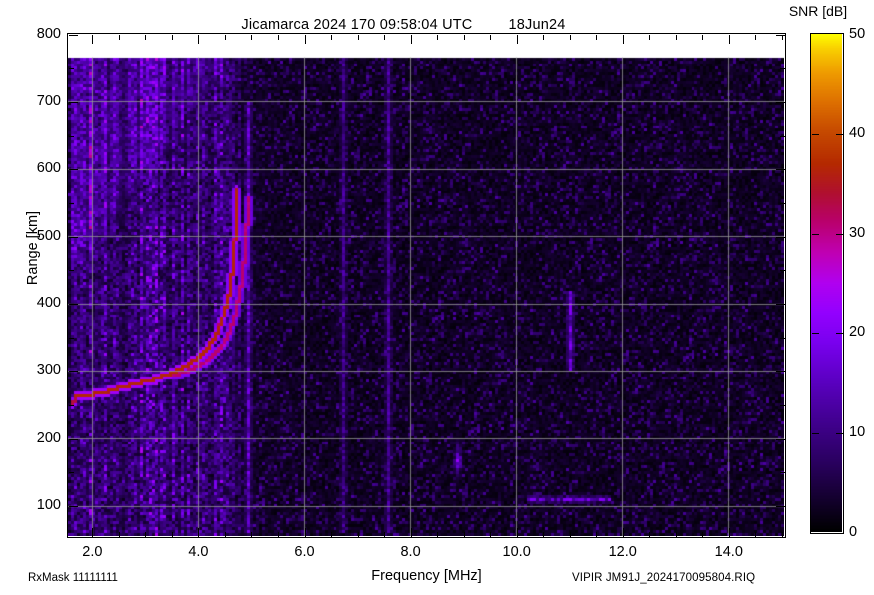  What do you see at coordinates (857, 332) in the screenshot?
I see `colorbar-tick-label: 20` at bounding box center [857, 332].